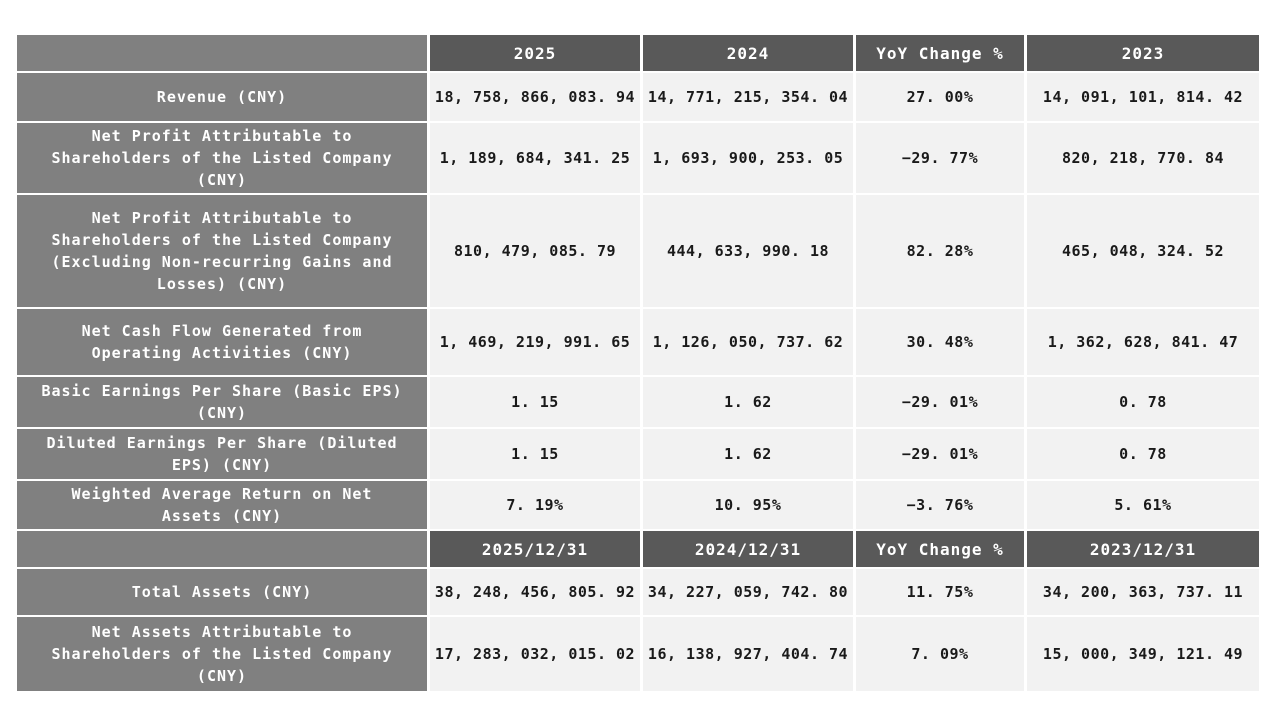 This screenshot has width=1280, height=720. I want to click on value-cell: 34, 227, 059, 742. 80, so click(748, 592).